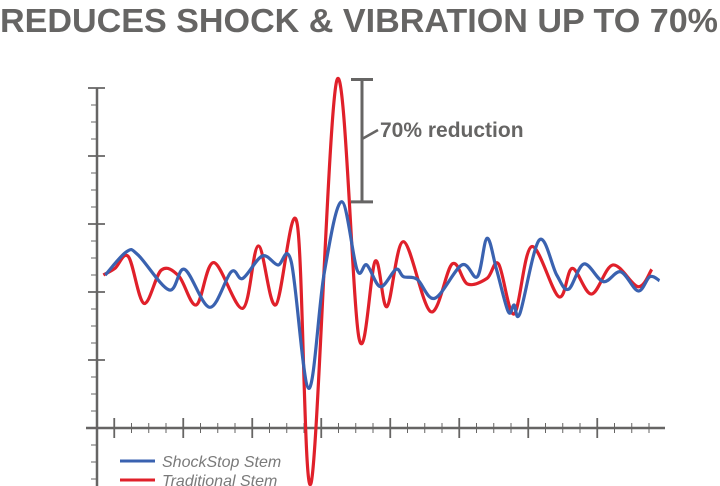 This screenshot has height=486, width=720. I want to click on legend-label-traditional: Traditional Stem, so click(219, 479).